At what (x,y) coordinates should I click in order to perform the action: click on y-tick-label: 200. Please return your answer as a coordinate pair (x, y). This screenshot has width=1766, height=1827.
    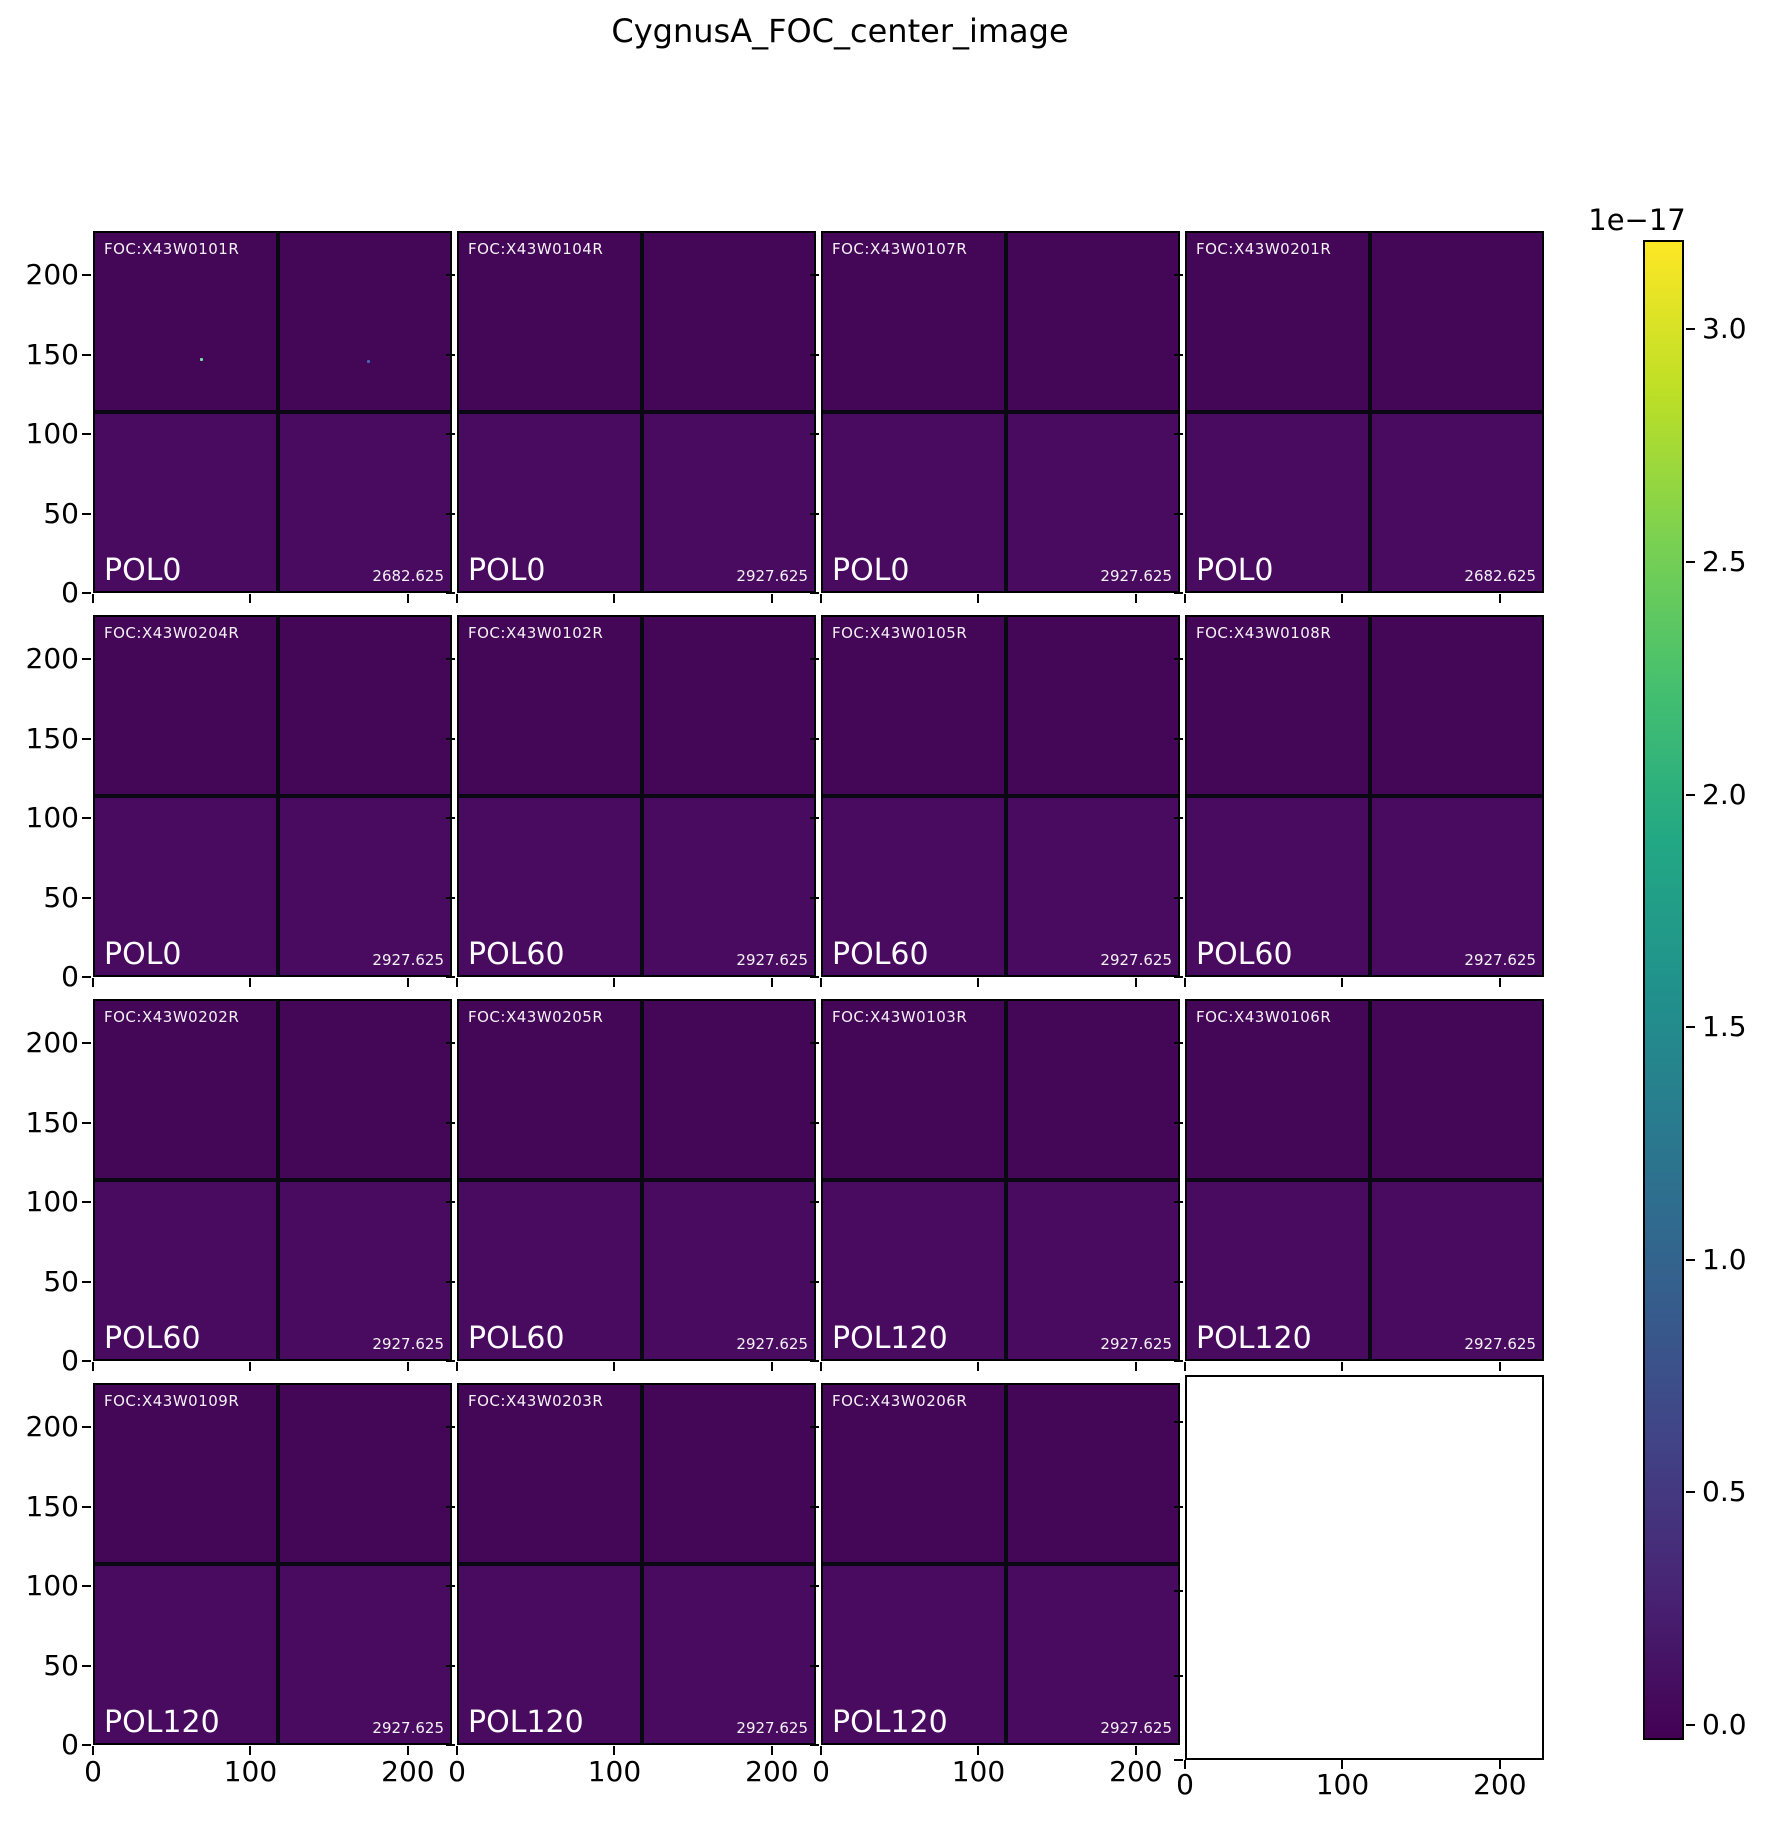
    Looking at the image, I should click on (52, 1427).